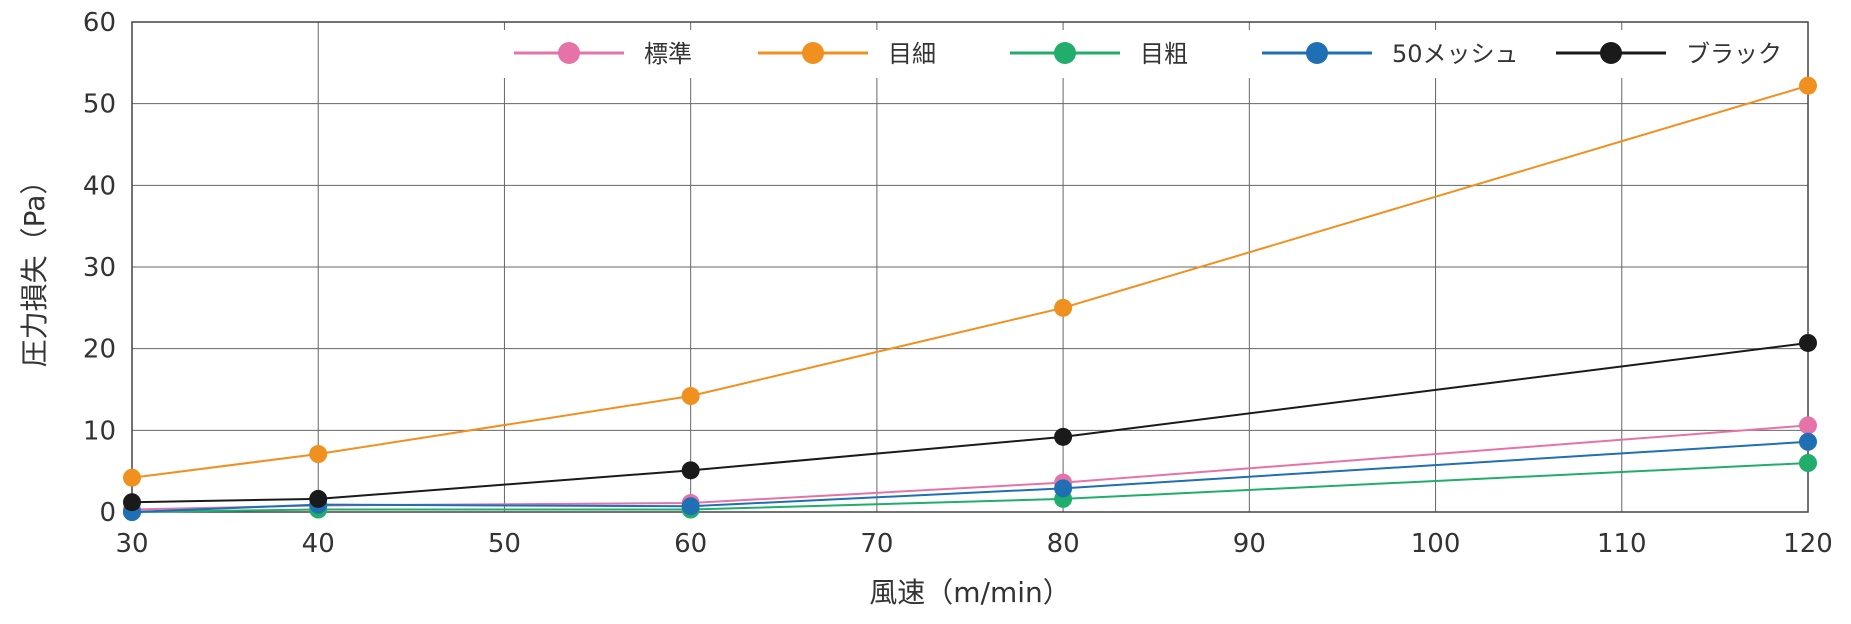 This screenshot has width=1851, height=624. Describe the element at coordinates (1455, 54) in the screenshot. I see `legend-label: 50メッシュ` at that location.